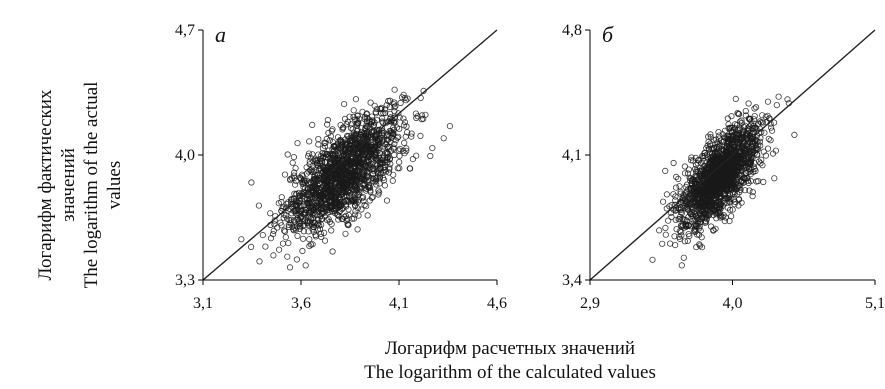  I want to click on panel-label: б, so click(608, 34).